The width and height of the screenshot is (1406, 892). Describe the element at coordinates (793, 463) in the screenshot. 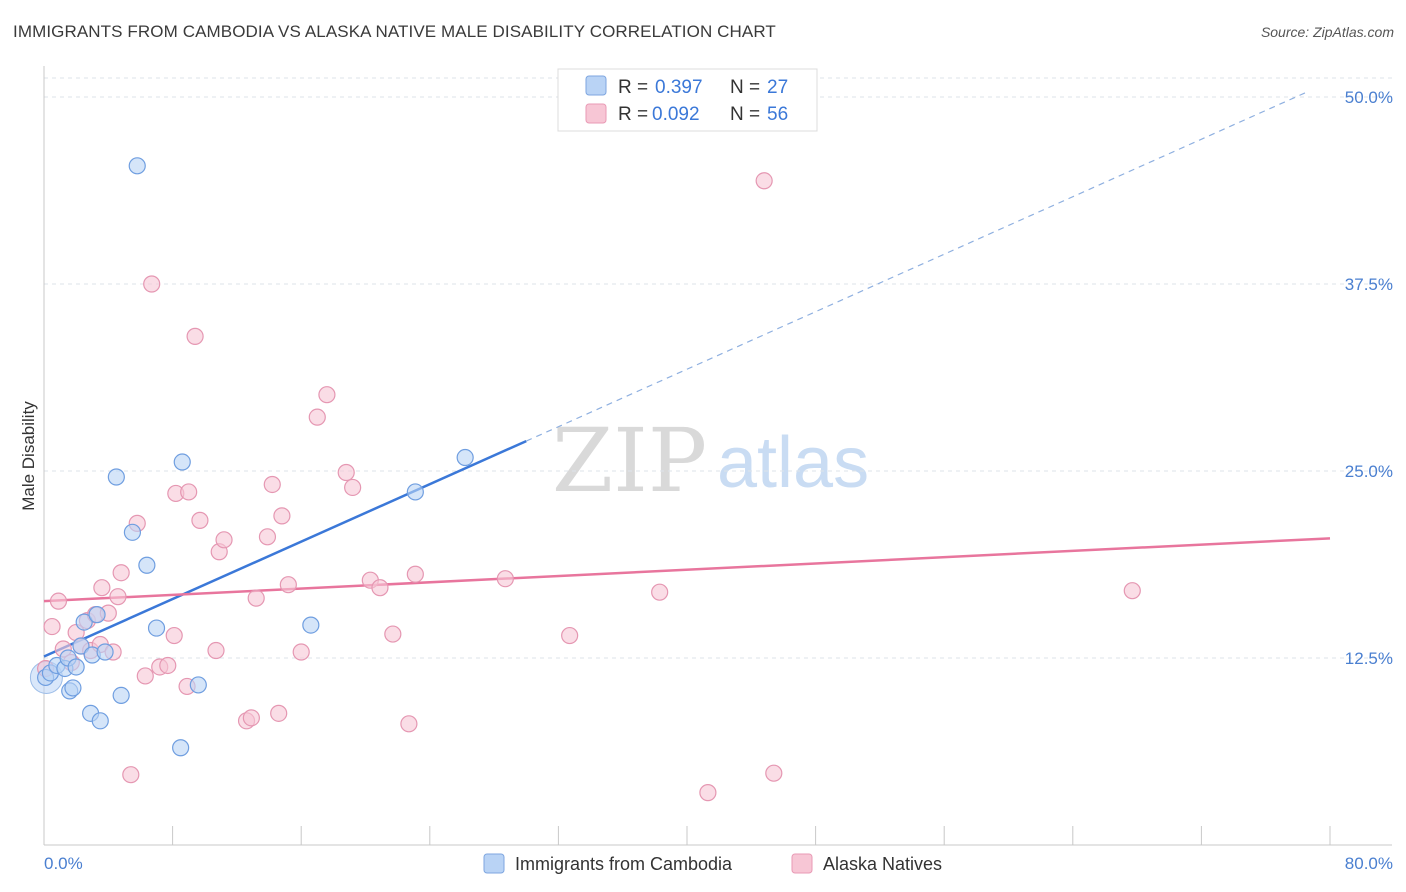

I see `watermark-atlas: atlas` at that location.